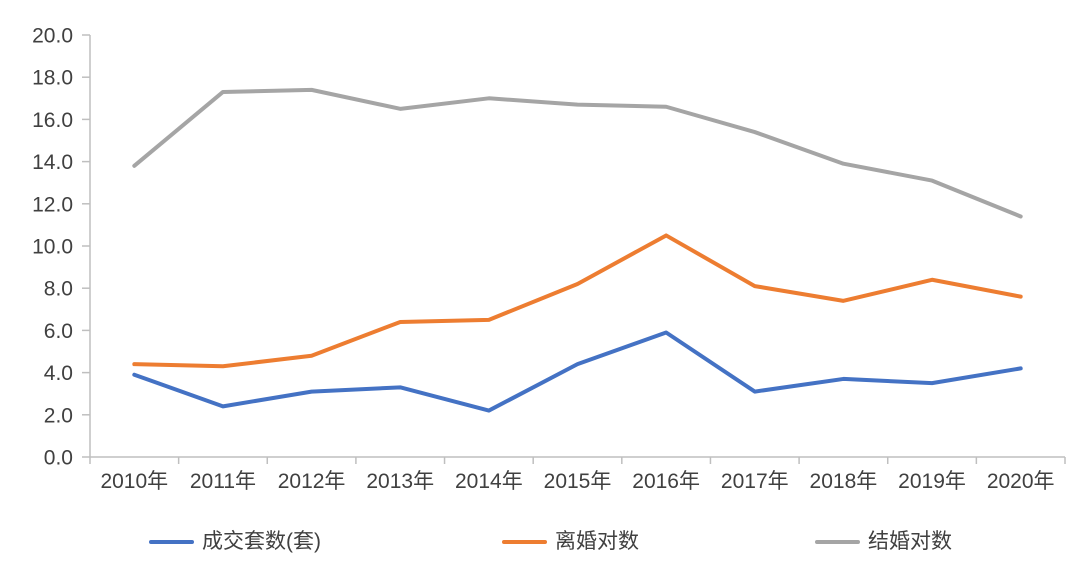 Image resolution: width=1080 pixels, height=583 pixels. Describe the element at coordinates (52, 36) in the screenshot. I see `y-tick-label: 20.0` at that location.